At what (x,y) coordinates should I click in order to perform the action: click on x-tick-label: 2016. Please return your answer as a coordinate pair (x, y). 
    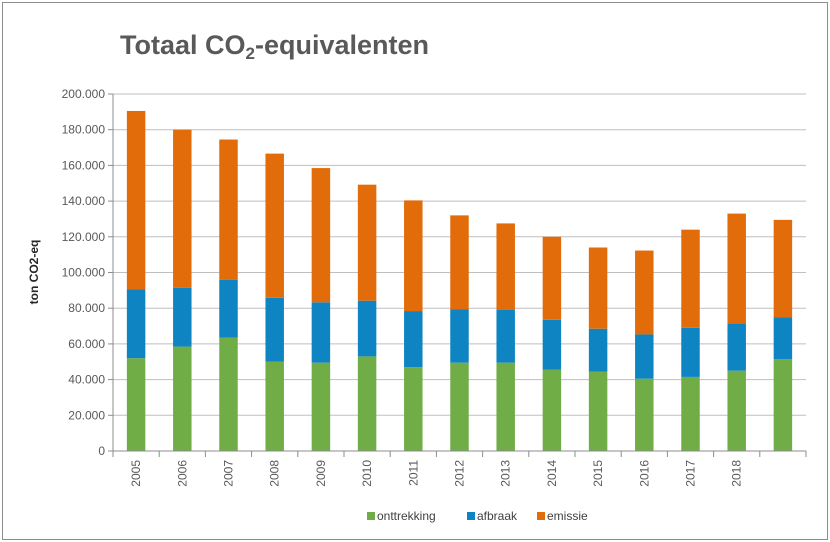
    Looking at the image, I should click on (644, 473).